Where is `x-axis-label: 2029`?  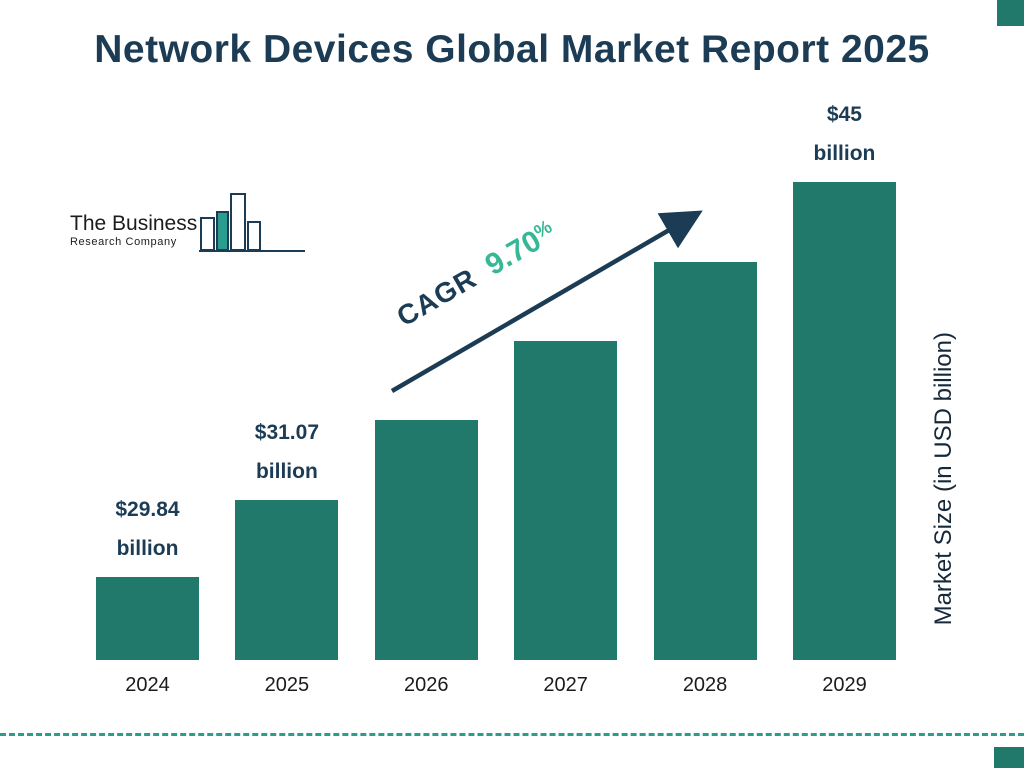
x-axis-label: 2029 is located at coordinates (844, 685).